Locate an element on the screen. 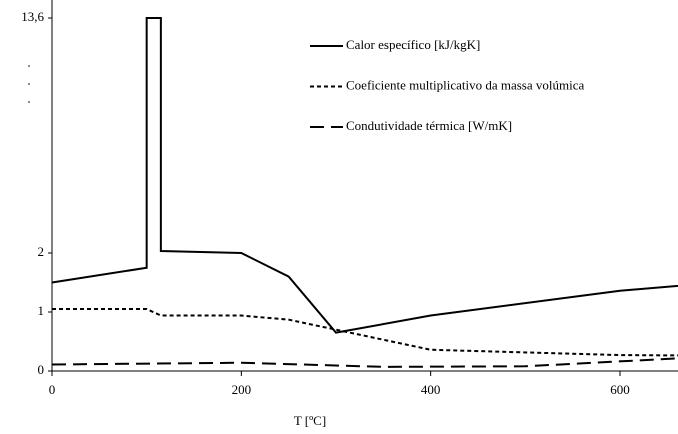 The image size is (678, 434). x-axis-label: T [ºC] is located at coordinates (310, 420).